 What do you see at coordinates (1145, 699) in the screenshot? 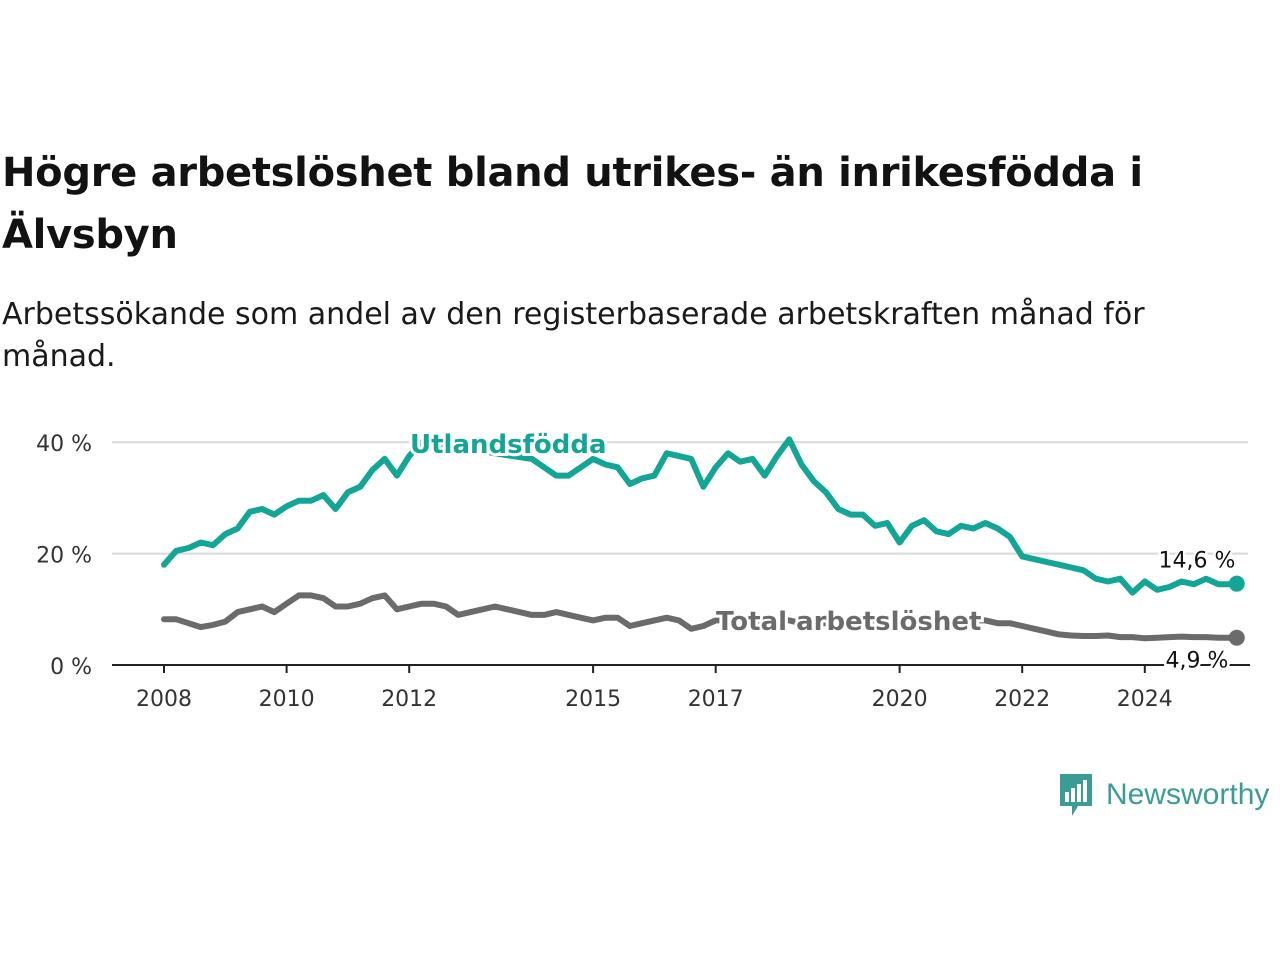
I see `x-tick-label: 2024` at bounding box center [1145, 699].